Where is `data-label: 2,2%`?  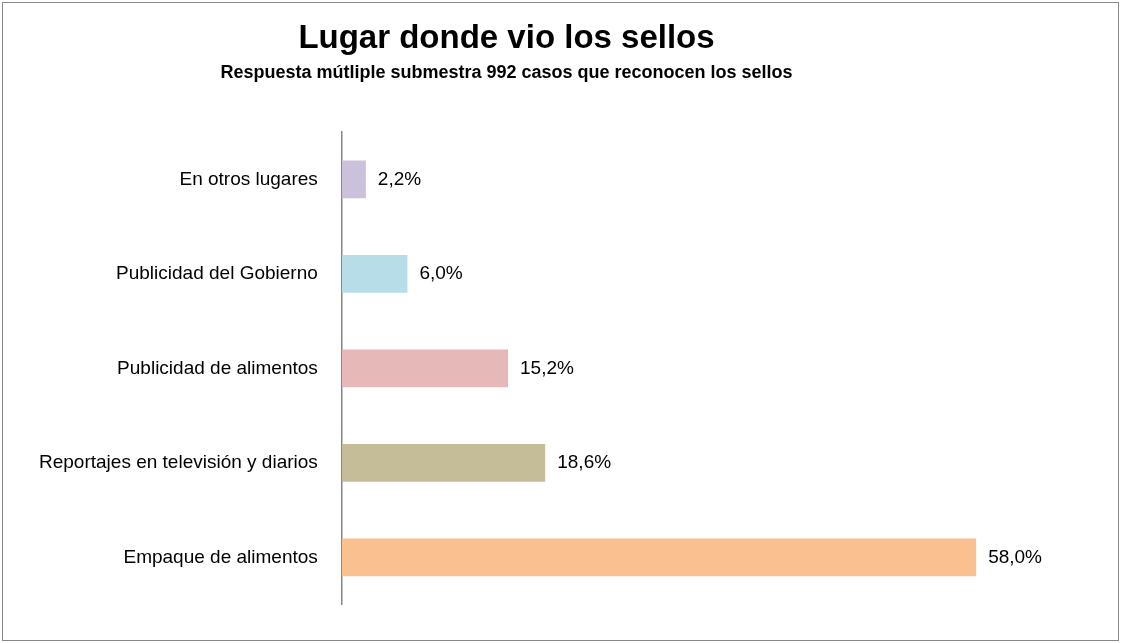 data-label: 2,2% is located at coordinates (399, 178).